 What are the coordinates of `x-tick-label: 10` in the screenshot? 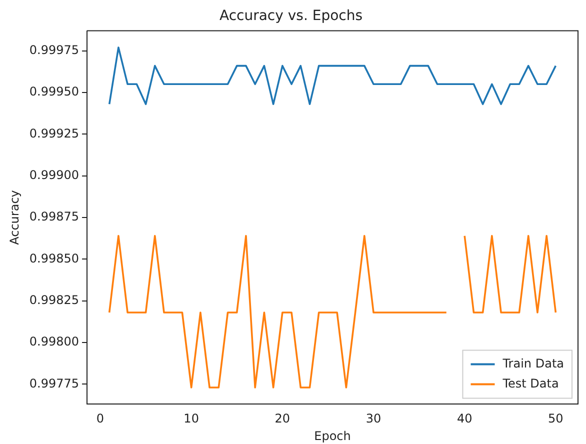 It's located at (191, 419).